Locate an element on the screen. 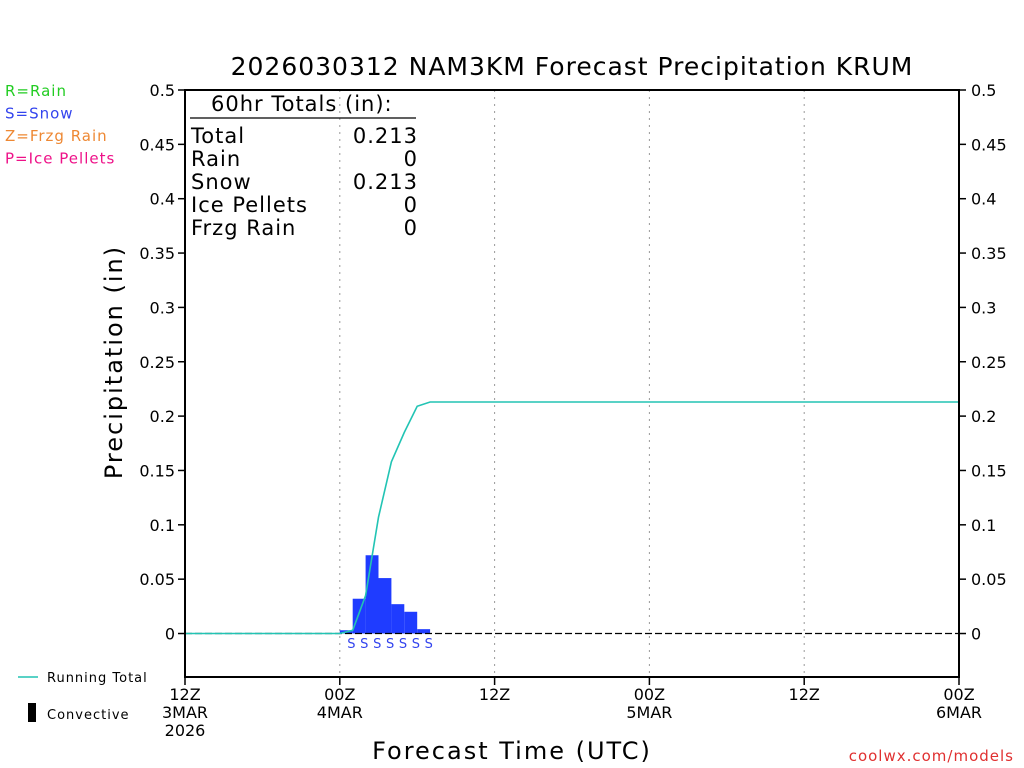  ptype-legend-item: Z=Frzg Rain is located at coordinates (56, 136).